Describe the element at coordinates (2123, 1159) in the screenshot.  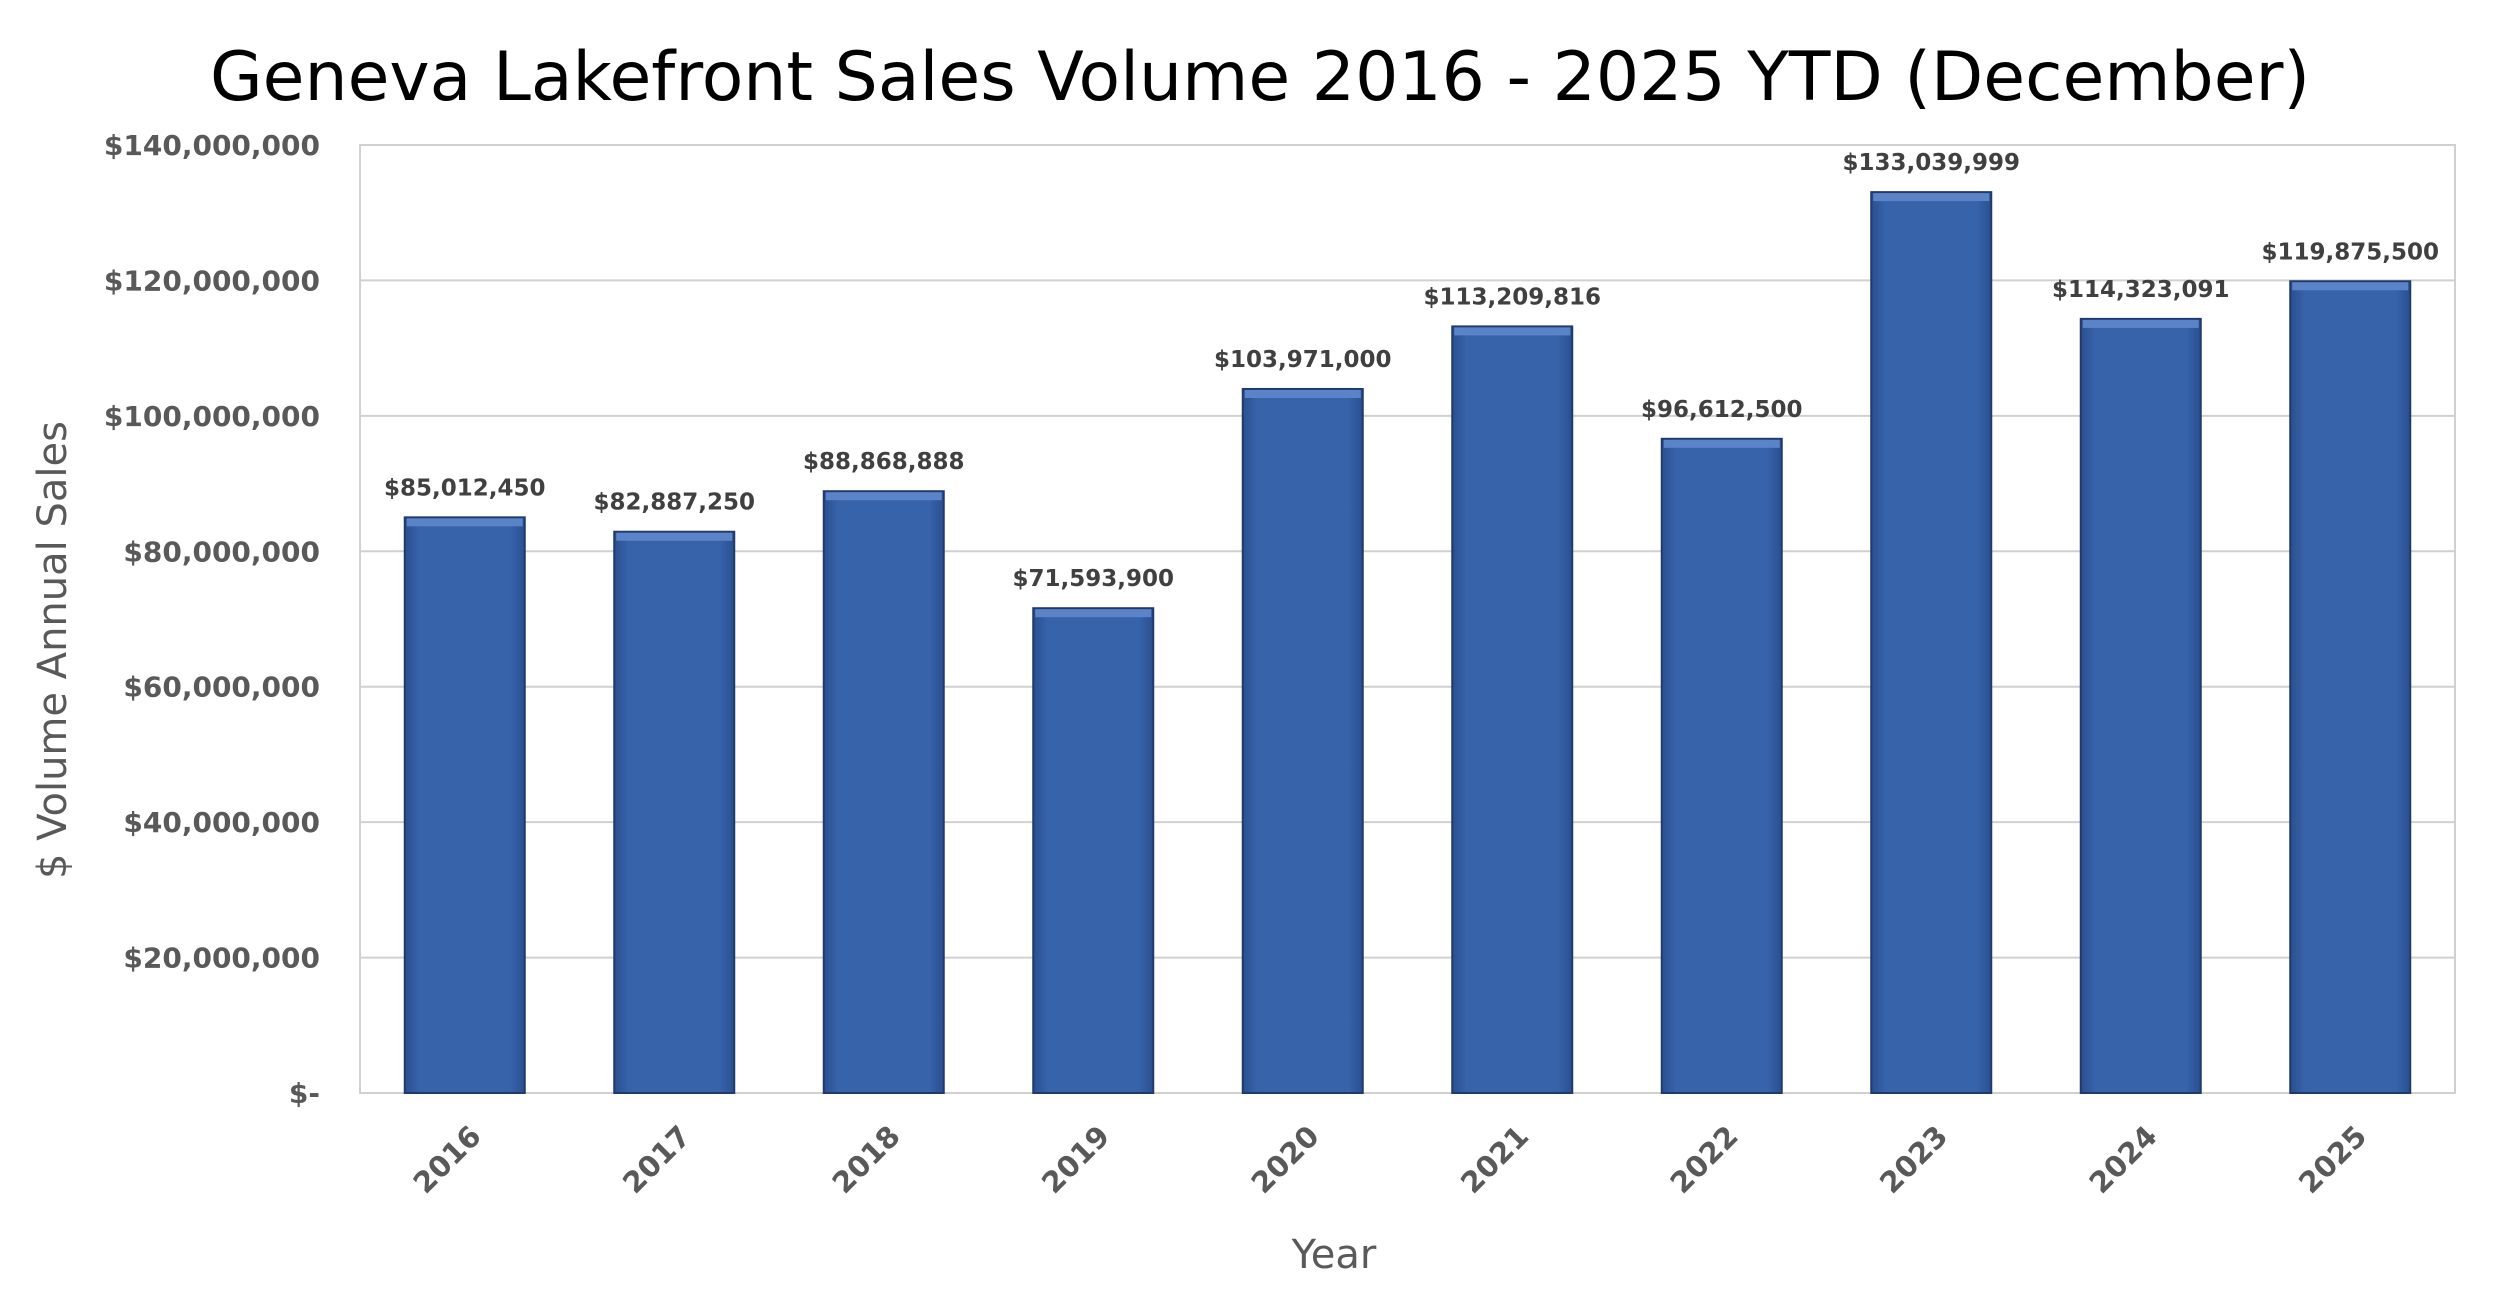
I see `x-tick-label: 2024` at that location.